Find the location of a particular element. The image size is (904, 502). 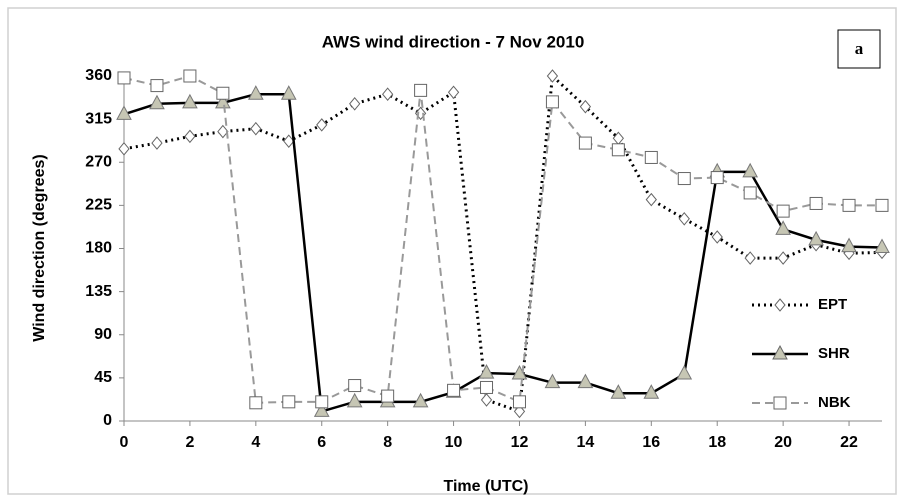

y-tick-label: 225 is located at coordinates (98, 205).